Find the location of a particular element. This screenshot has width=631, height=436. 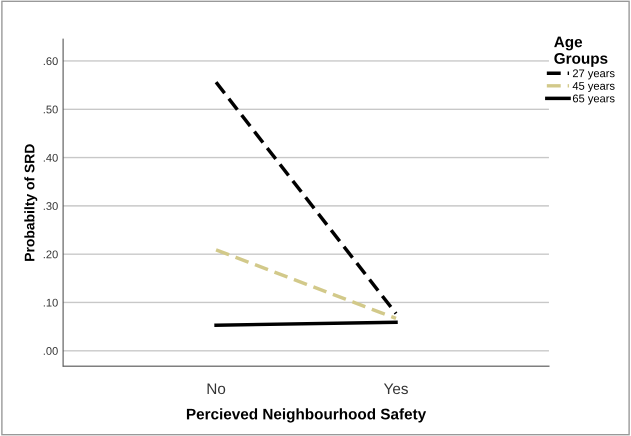

legend-label: 45 years is located at coordinates (593, 87).